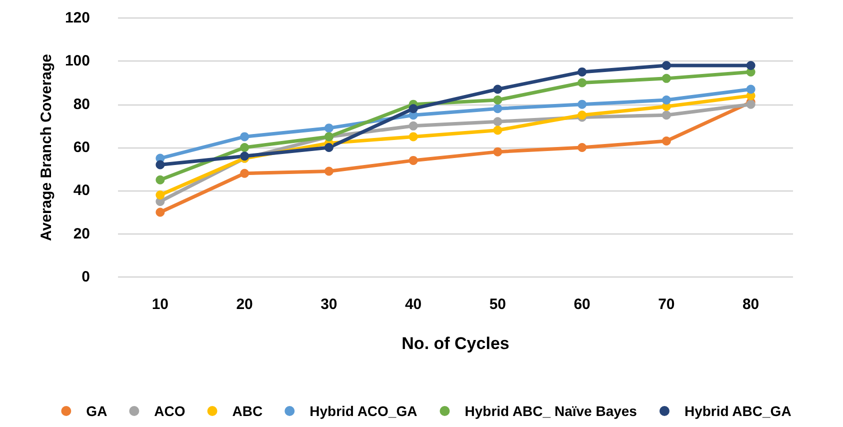 Image resolution: width=843 pixels, height=427 pixels. Describe the element at coordinates (81, 104) in the screenshot. I see `y-tick-label: 80` at that location.